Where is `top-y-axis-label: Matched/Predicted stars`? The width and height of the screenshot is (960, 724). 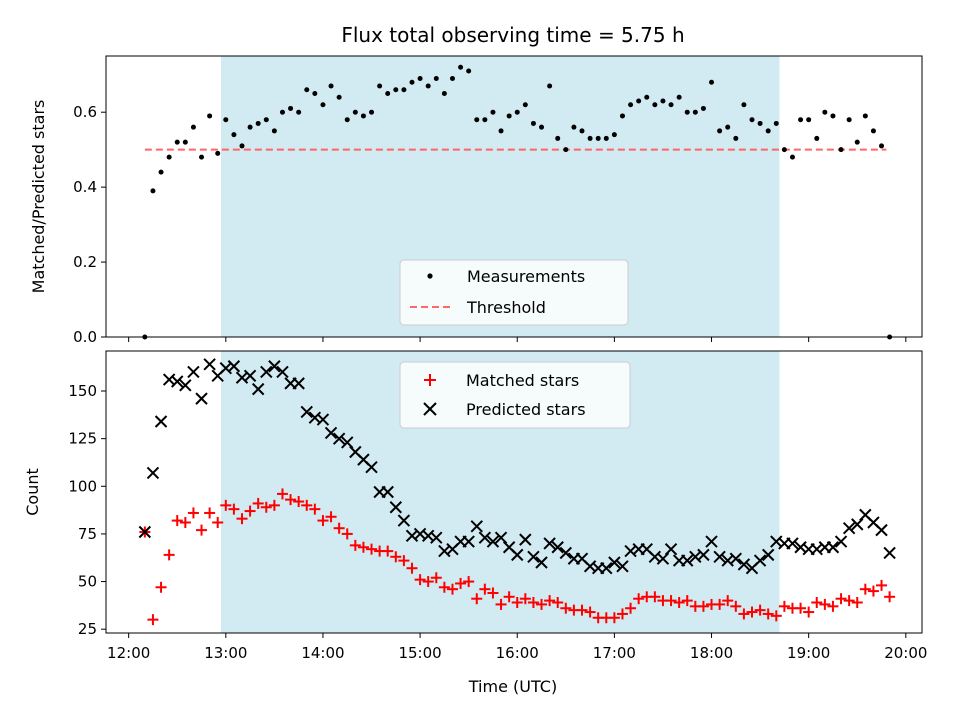 top-y-axis-label: Matched/Predicted stars is located at coordinates (38, 197).